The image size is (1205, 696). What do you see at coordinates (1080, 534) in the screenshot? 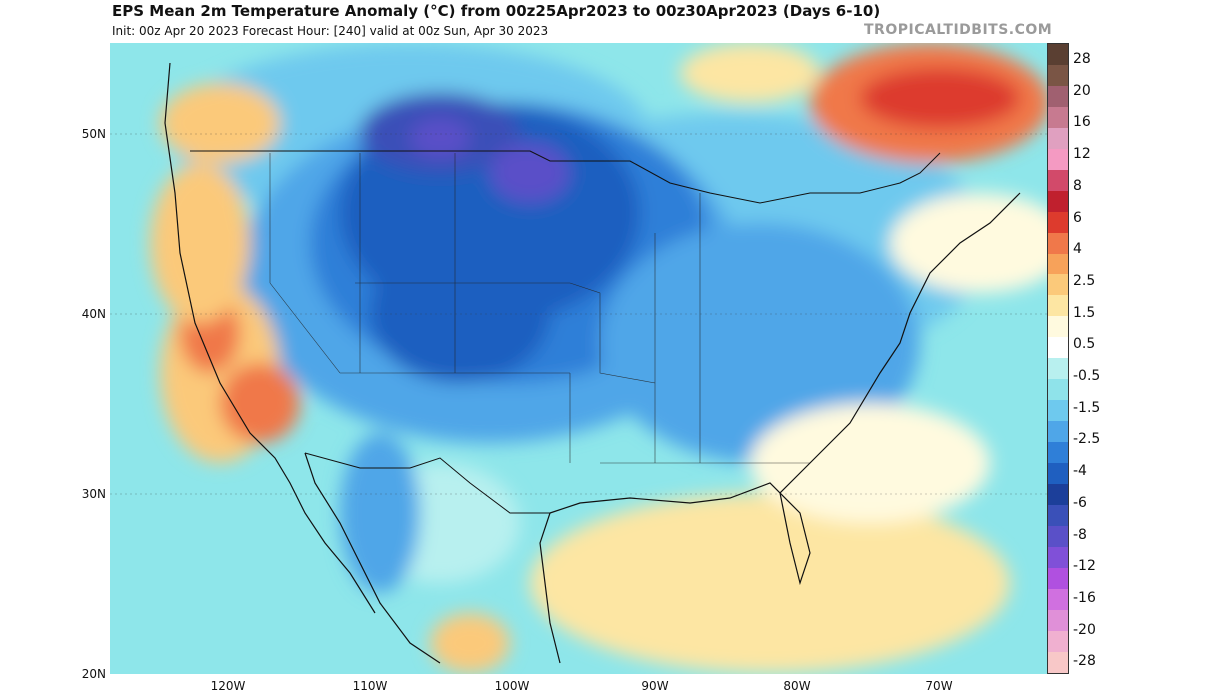
I see `colorbar-label: -8` at bounding box center [1080, 534].